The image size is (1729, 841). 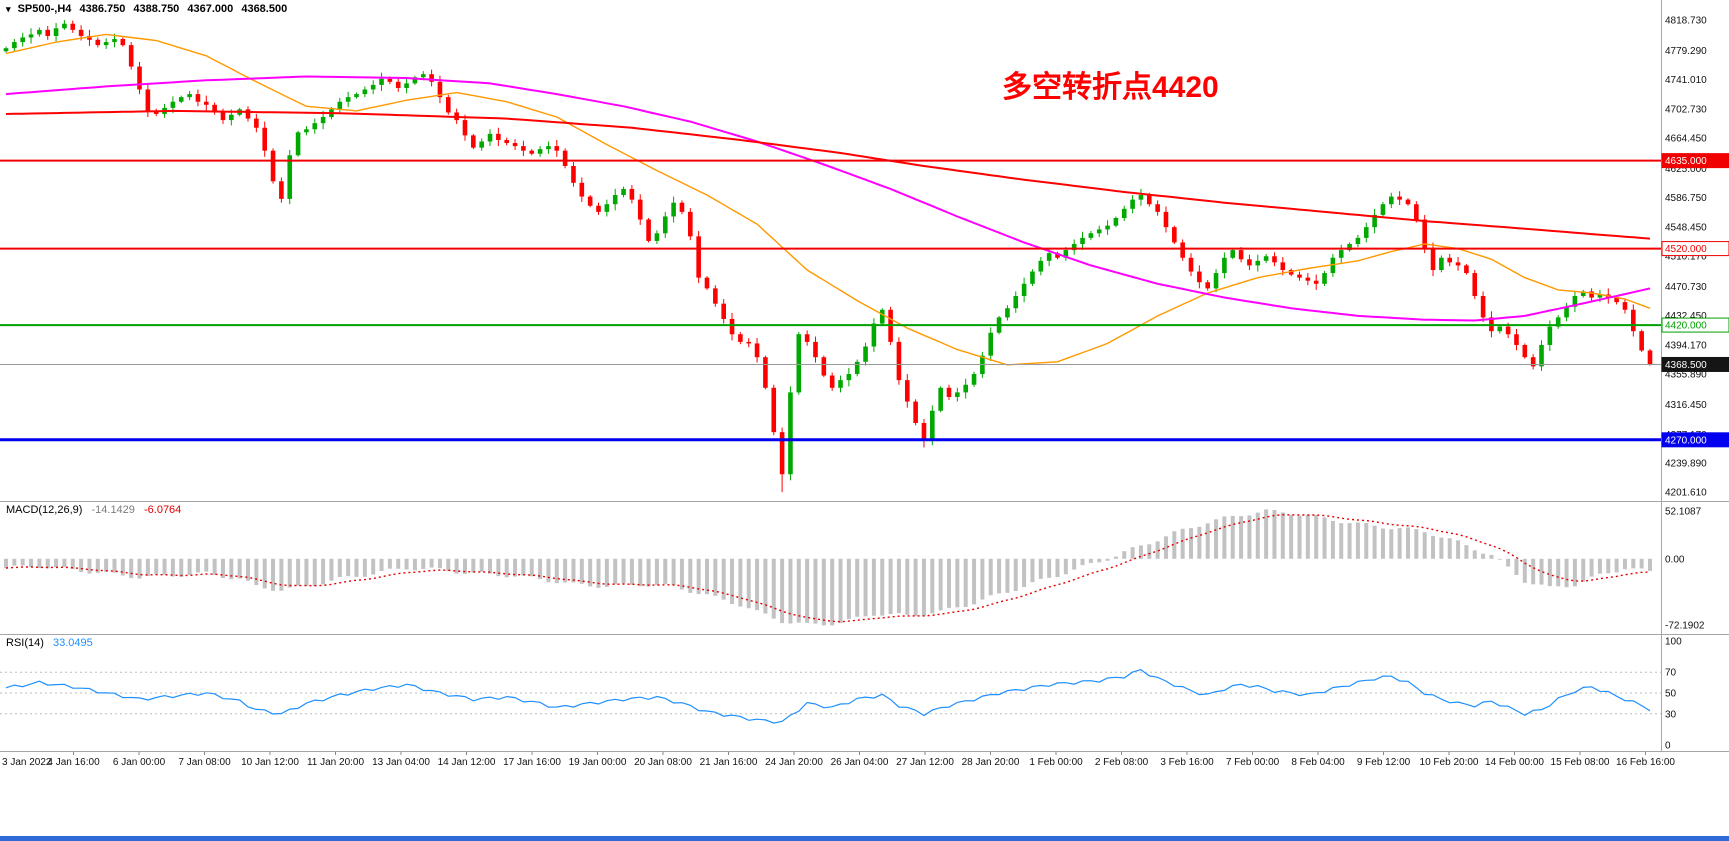 I want to click on price-axis-label: 4394.170, so click(x=1686, y=345).